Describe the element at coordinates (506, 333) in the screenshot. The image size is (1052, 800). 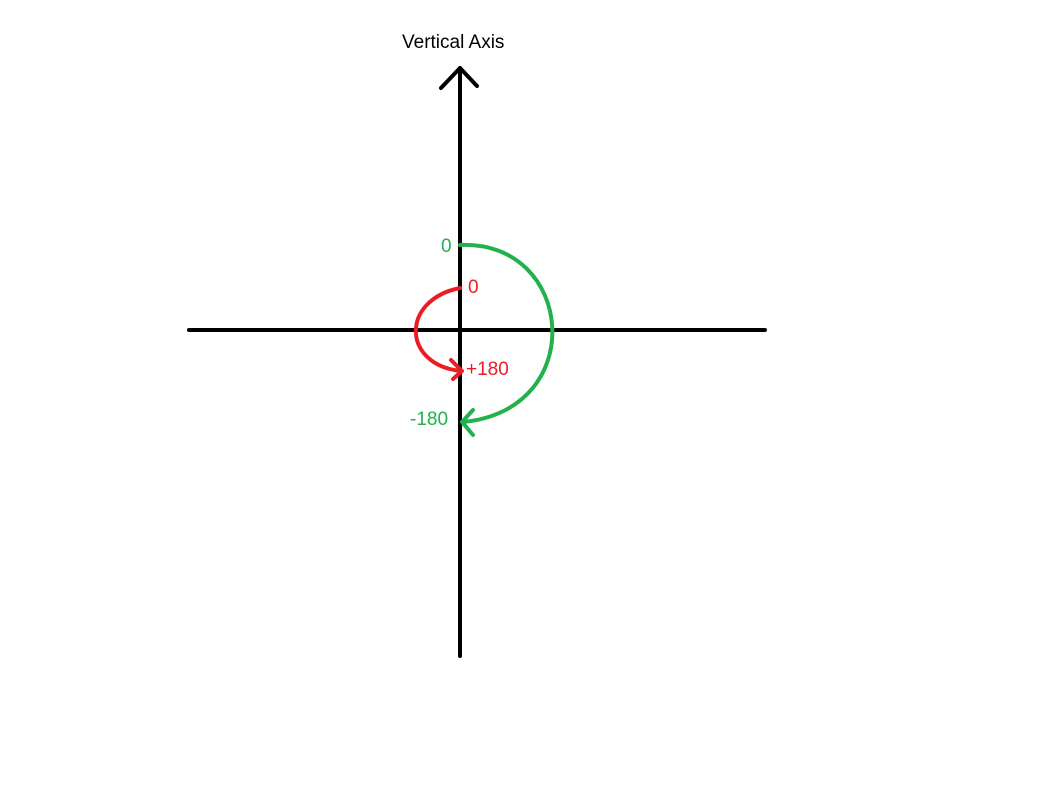
I see `green-angle-arc` at that location.